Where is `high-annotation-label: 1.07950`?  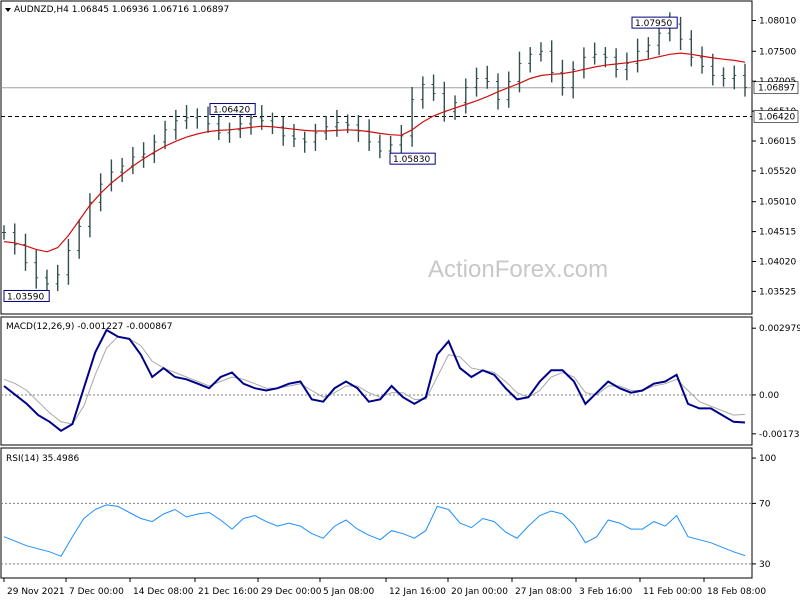
high-annotation-label: 1.07950 is located at coordinates (653, 24).